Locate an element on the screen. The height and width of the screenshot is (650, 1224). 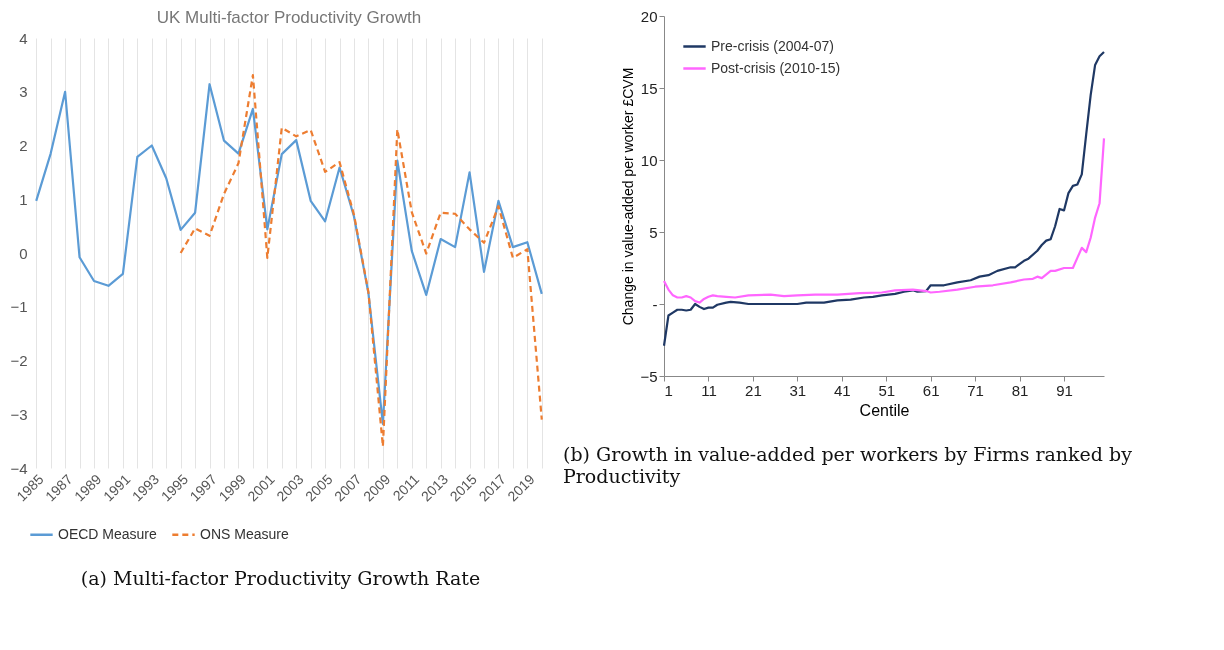
line-series is located at coordinates (883, 220).